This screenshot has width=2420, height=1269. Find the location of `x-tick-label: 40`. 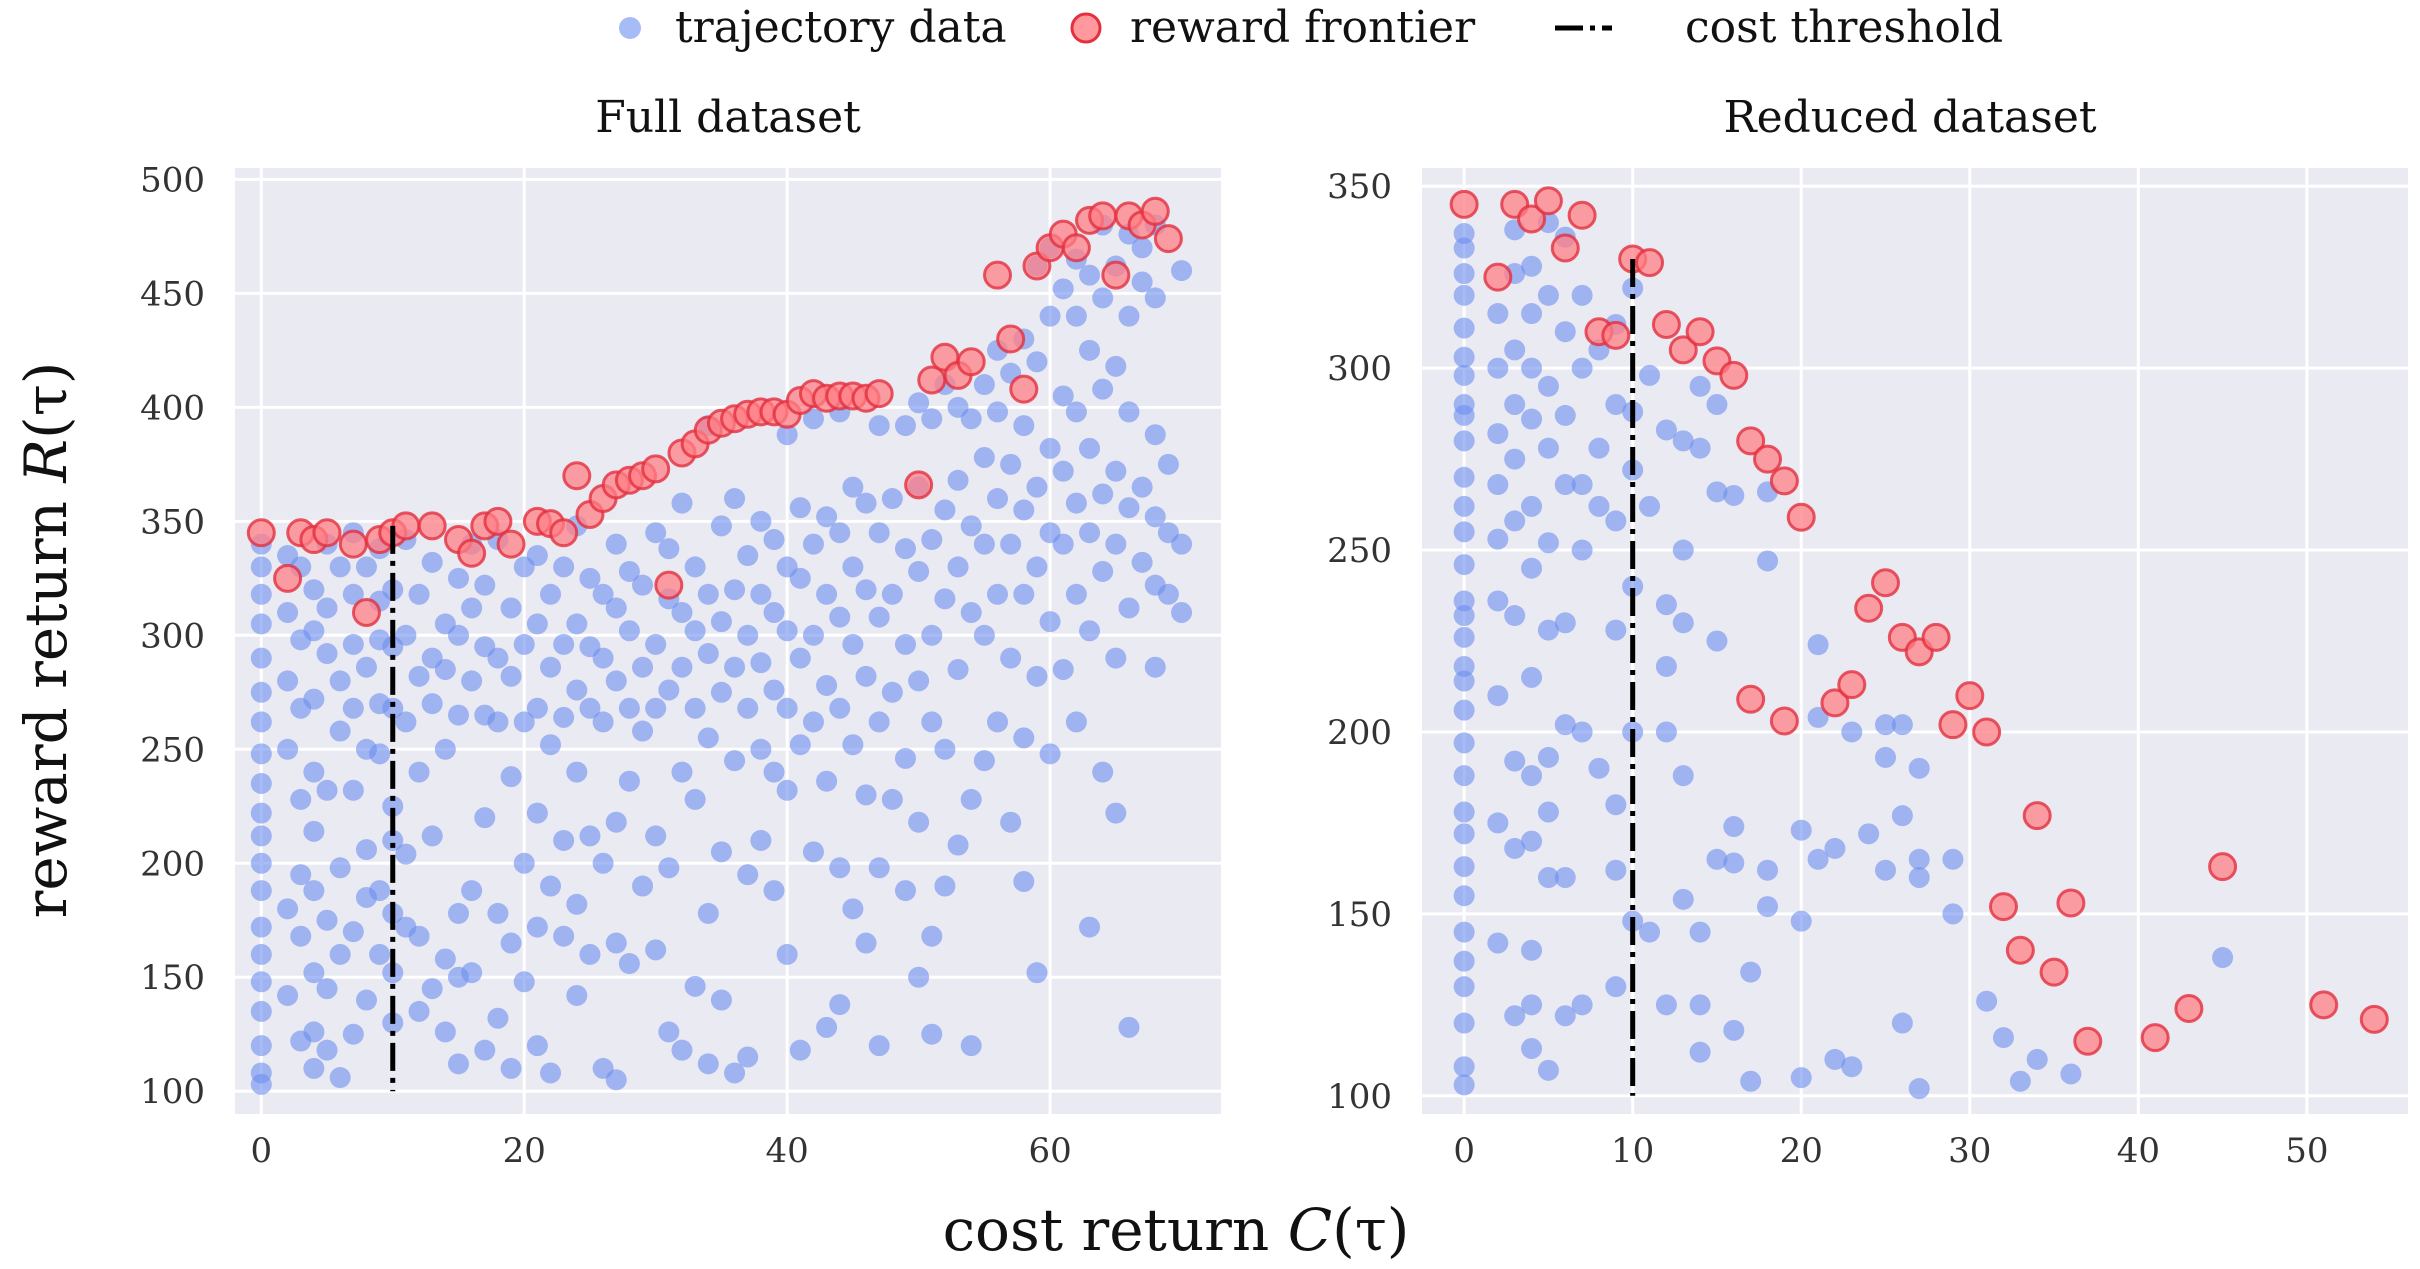

x-tick-label: 40 is located at coordinates (787, 1151).